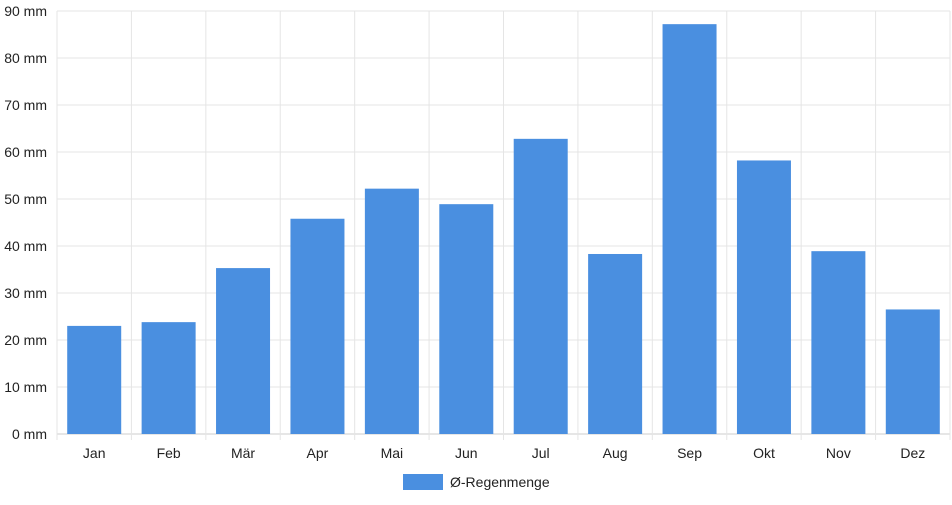 Image resolution: width=952 pixels, height=505 pixels. I want to click on bar-okt, so click(763, 297).